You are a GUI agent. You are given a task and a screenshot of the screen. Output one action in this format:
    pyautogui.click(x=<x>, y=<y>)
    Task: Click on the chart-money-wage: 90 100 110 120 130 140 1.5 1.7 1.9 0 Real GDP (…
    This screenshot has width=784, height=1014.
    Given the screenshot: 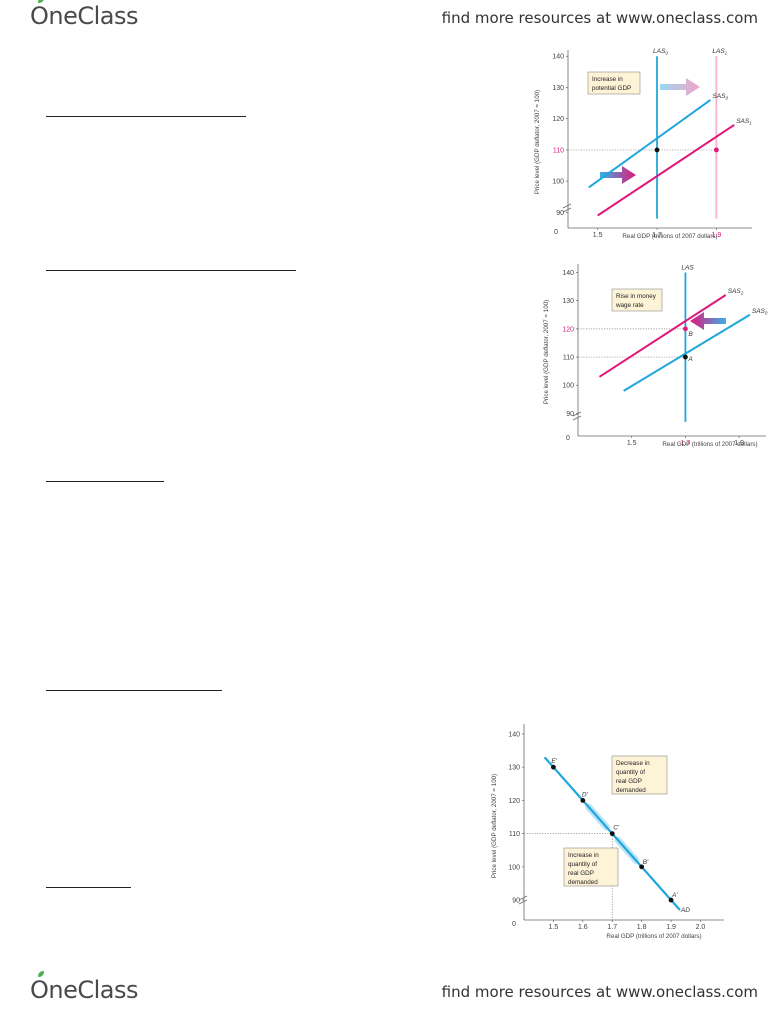 What is the action you would take?
    pyautogui.click(x=655, y=356)
    